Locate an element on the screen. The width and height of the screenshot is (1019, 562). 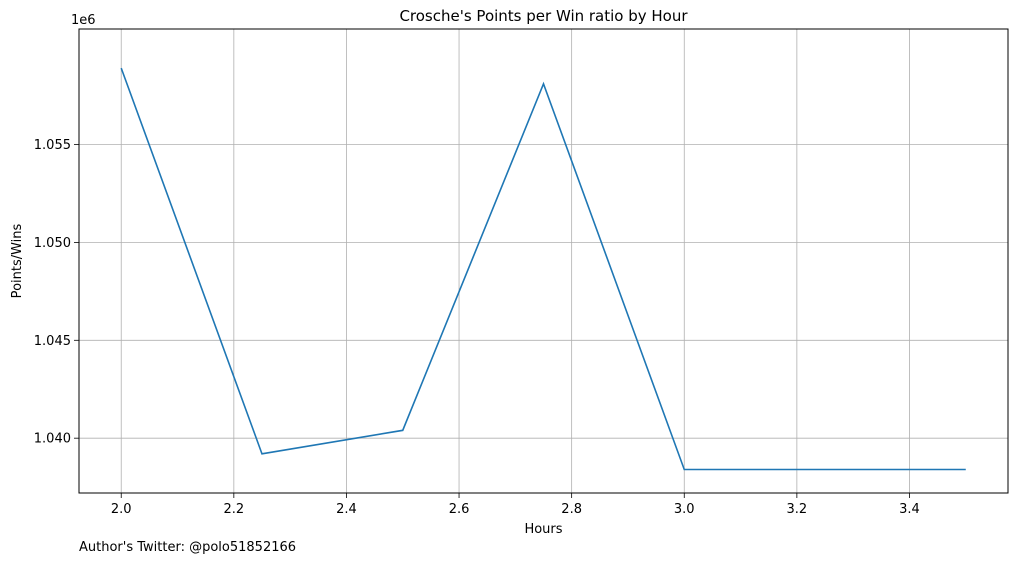
y-tick-label: 1.055 is located at coordinates (52, 145).